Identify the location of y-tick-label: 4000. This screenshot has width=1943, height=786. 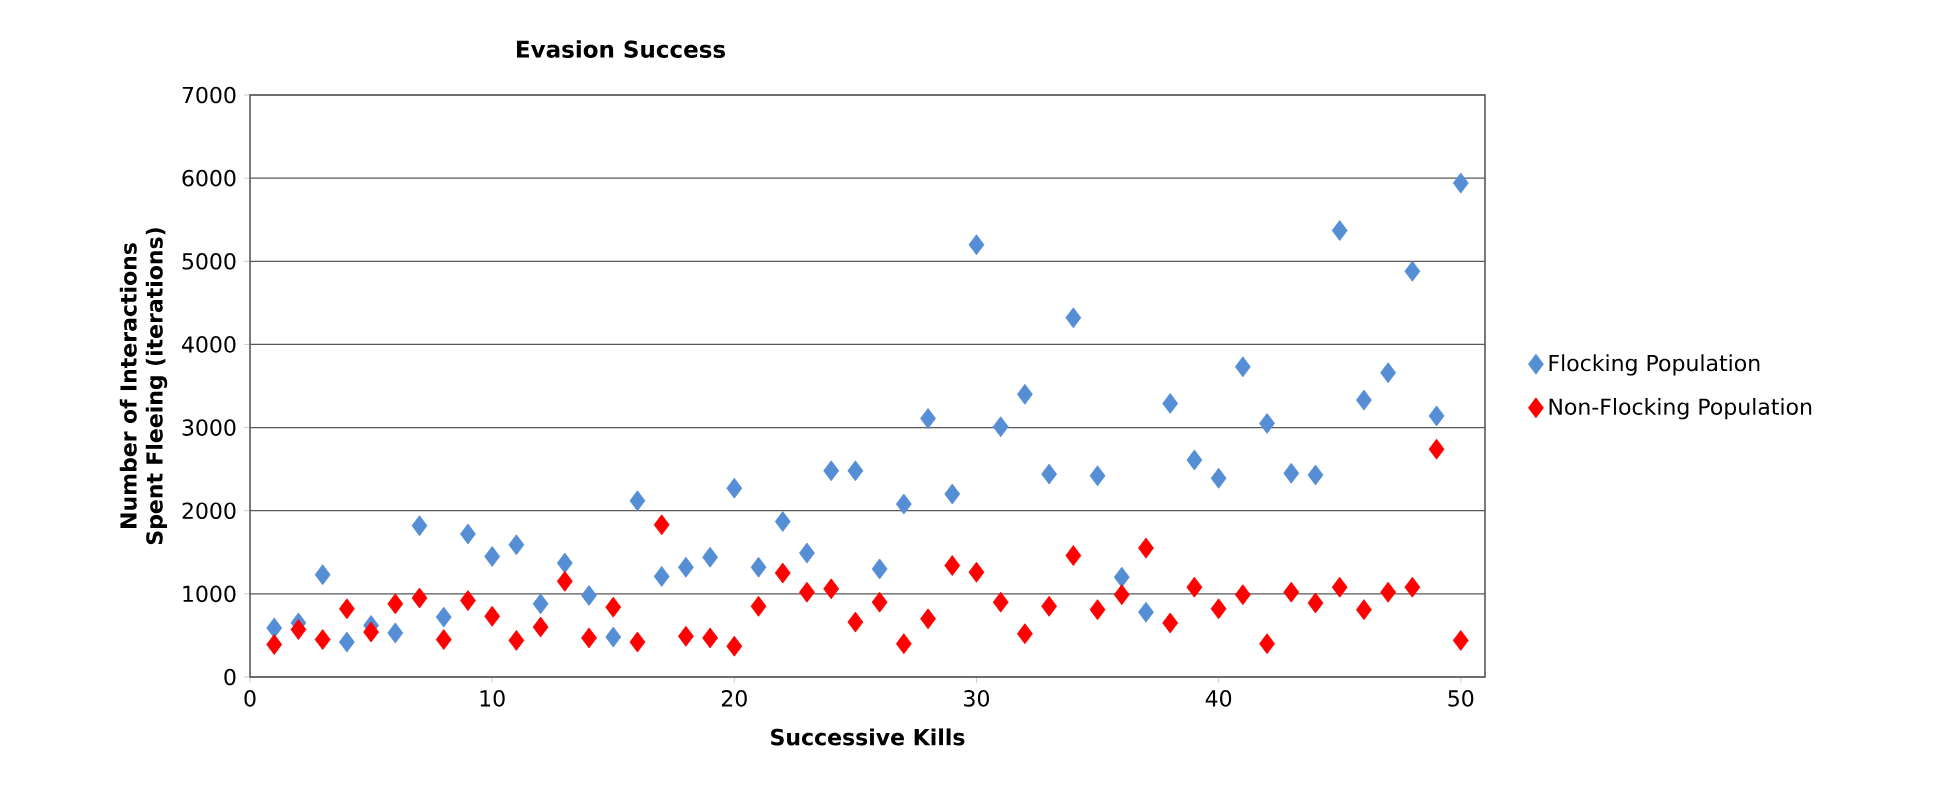
(209, 344).